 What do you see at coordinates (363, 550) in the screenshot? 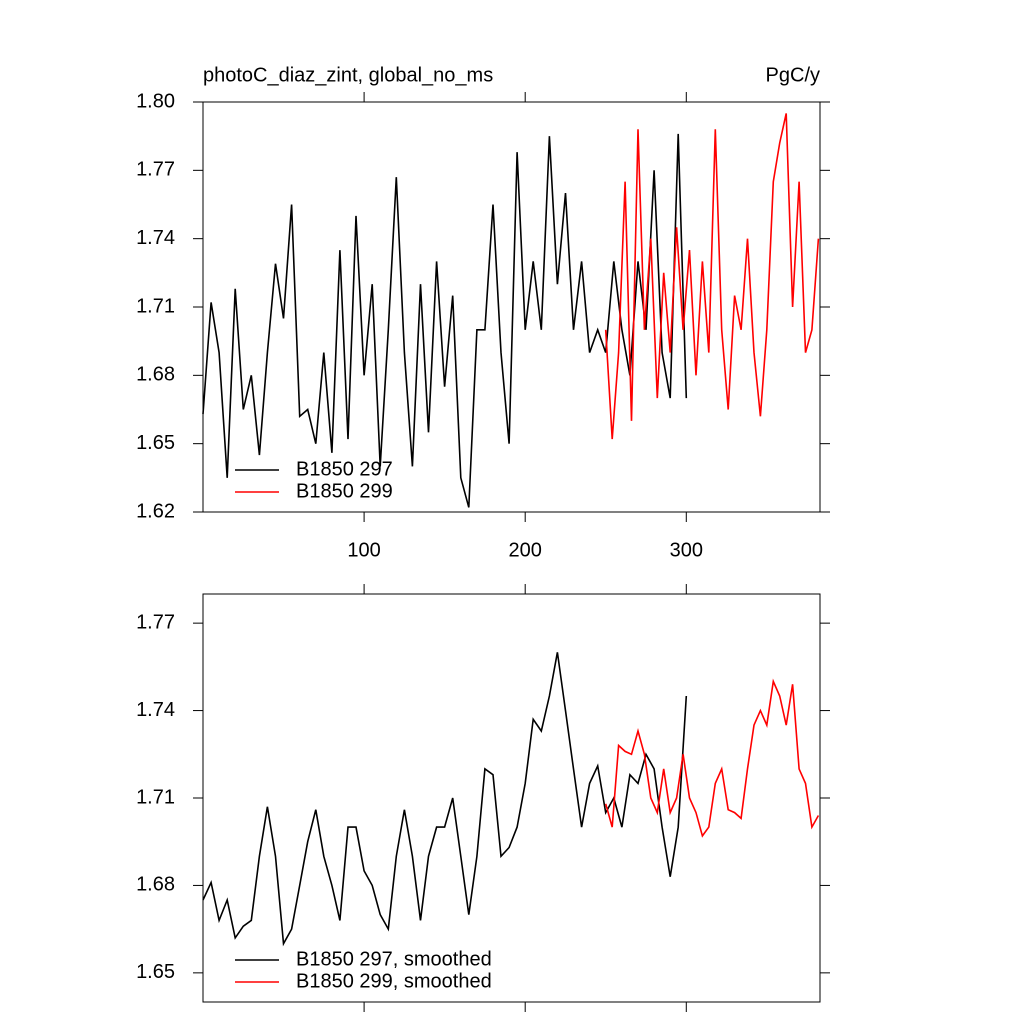
I see `x-tick-label: 100` at bounding box center [363, 550].